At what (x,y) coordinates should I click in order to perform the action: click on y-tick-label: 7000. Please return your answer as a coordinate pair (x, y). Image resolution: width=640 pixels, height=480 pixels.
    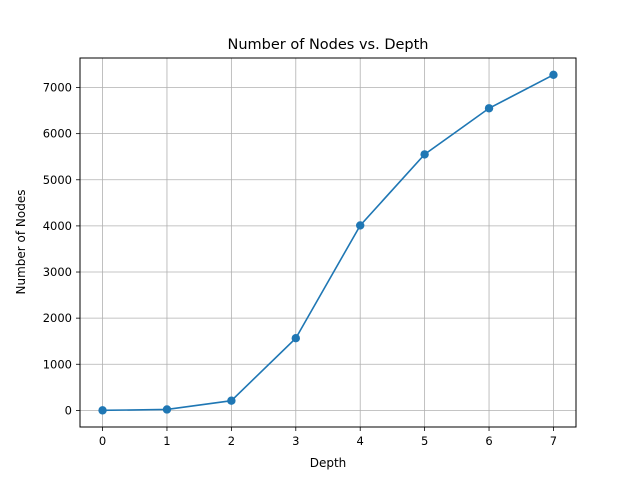
    Looking at the image, I should click on (57, 88).